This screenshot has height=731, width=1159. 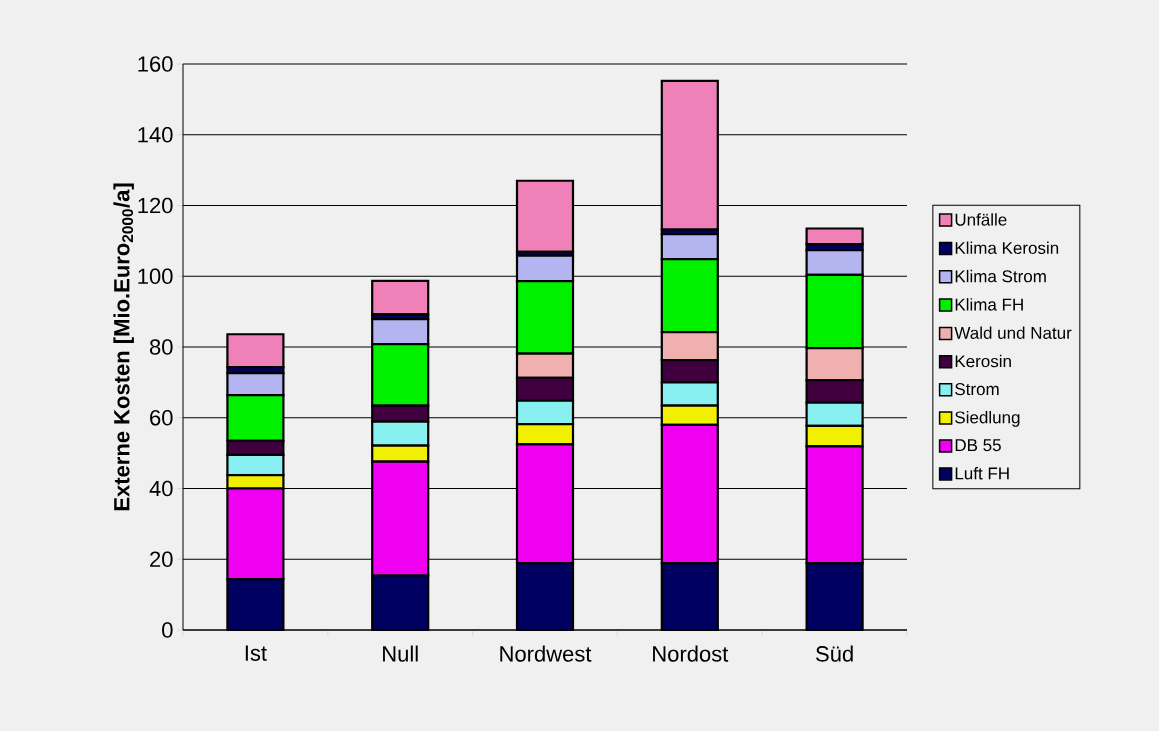 What do you see at coordinates (400, 653) in the screenshot?
I see `x-tick-label: Null` at bounding box center [400, 653].